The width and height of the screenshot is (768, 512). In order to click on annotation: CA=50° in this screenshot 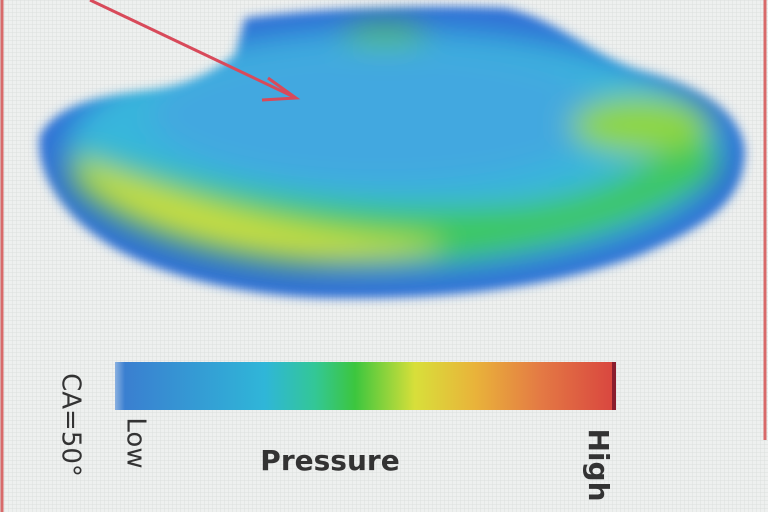, I will do `click(71, 425)`.